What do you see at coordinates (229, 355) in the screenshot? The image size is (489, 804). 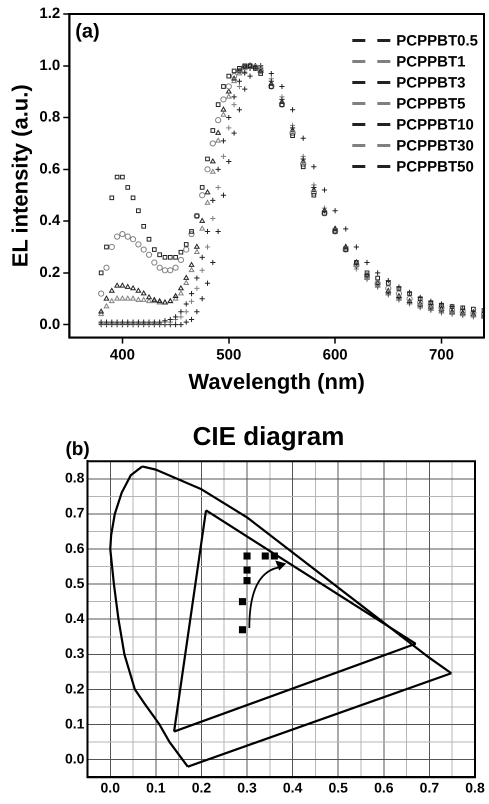 I see `x-tick-label: 500` at bounding box center [229, 355].